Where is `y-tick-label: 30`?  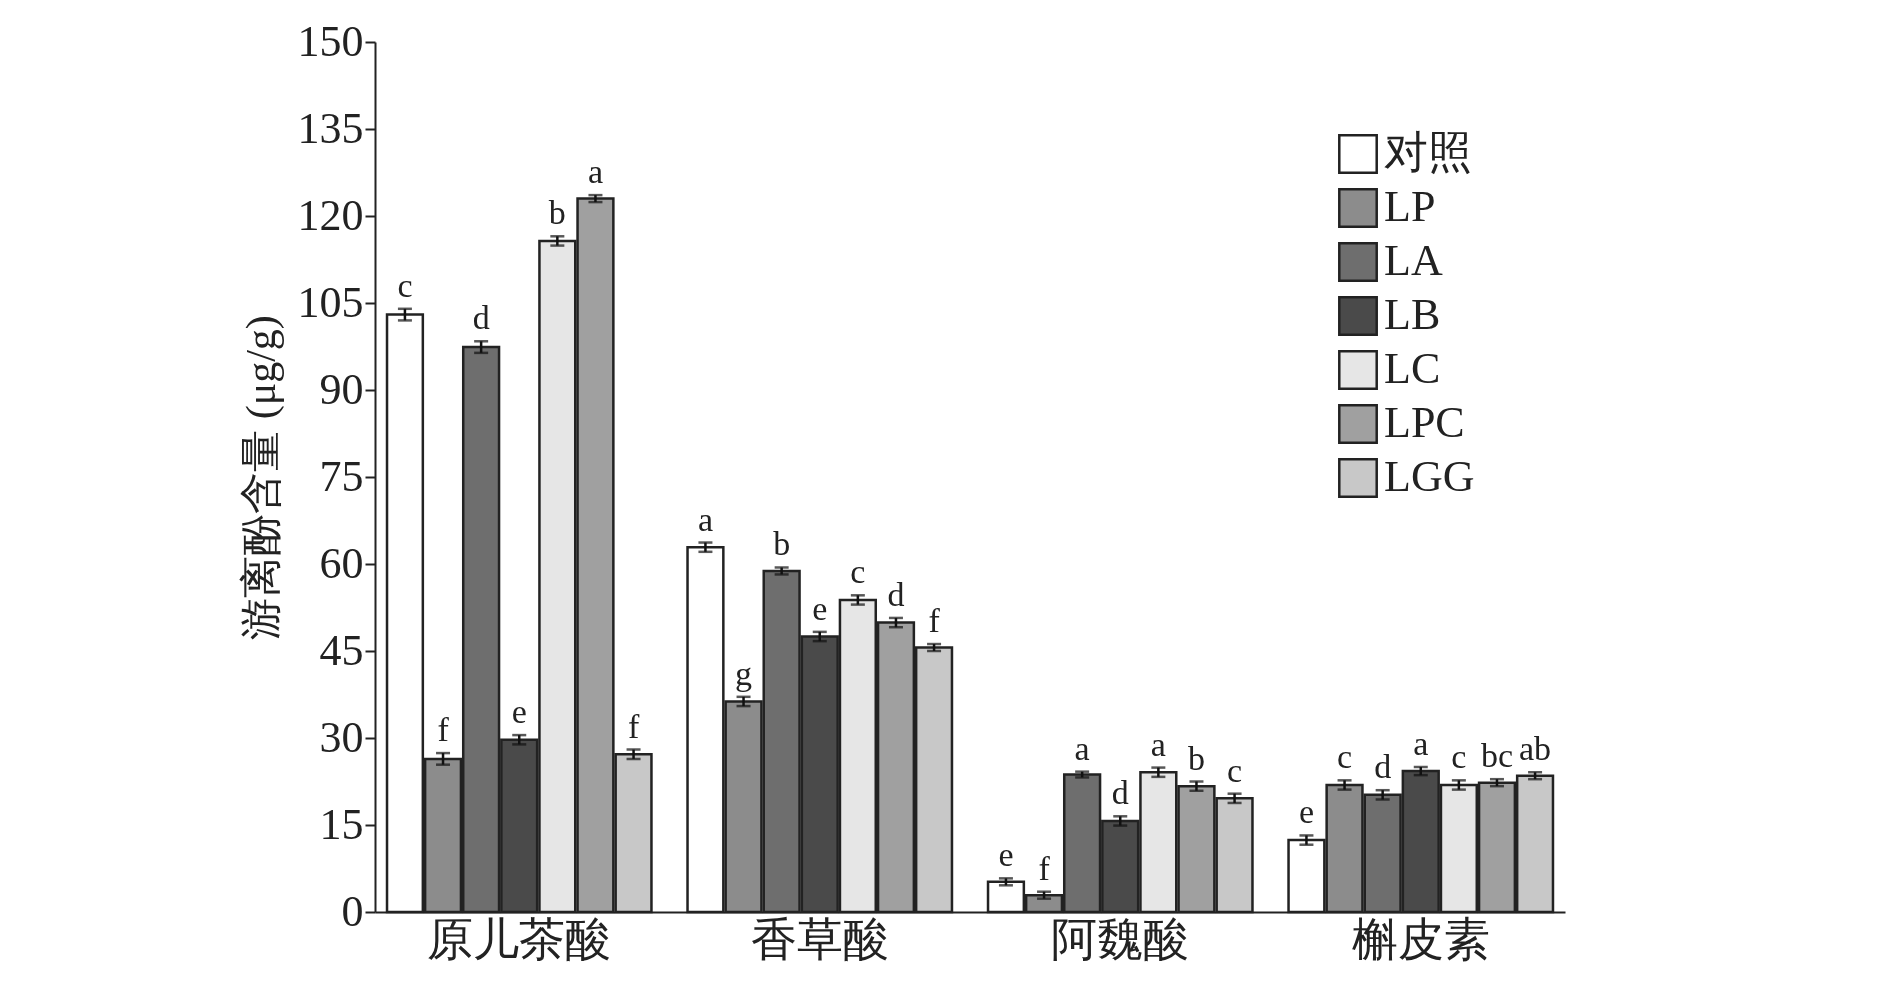 y-tick-label: 30 is located at coordinates (341, 737).